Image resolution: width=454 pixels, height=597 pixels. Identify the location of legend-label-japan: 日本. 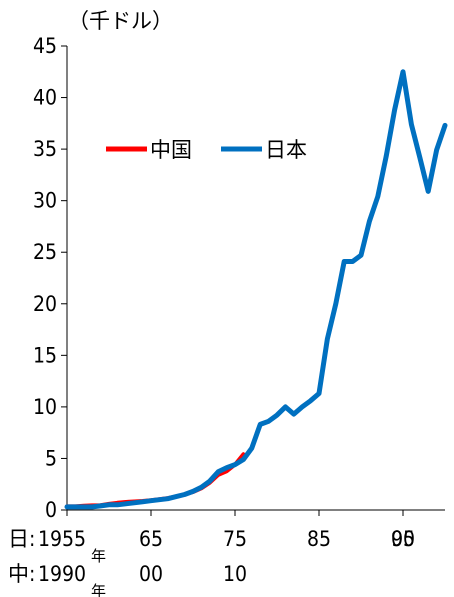
(286, 150).